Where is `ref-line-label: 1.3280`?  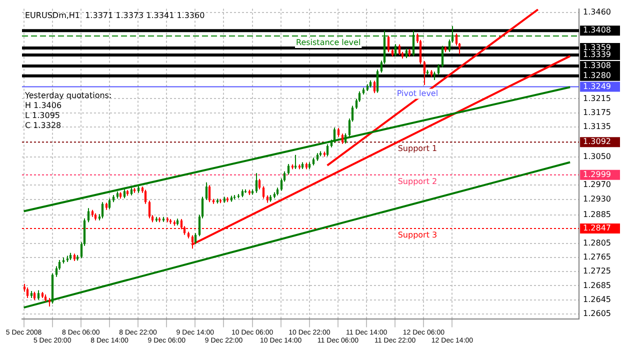 ref-line-label: 1.3280 is located at coordinates (597, 75).